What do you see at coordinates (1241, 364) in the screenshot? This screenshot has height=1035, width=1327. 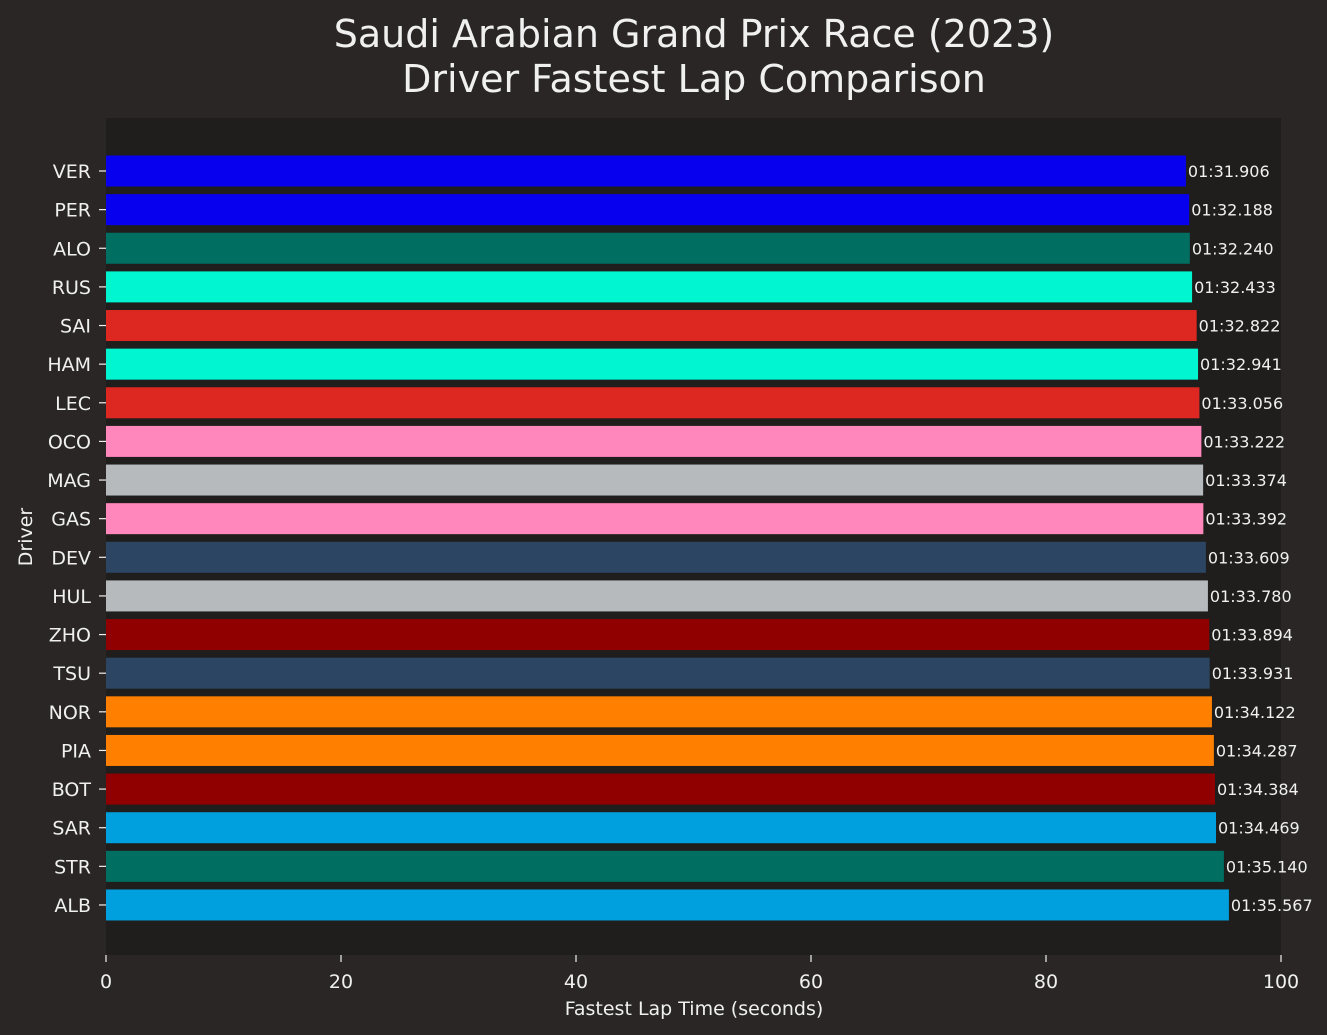 I see `bar-value-label: 01:32.941` at bounding box center [1241, 364].